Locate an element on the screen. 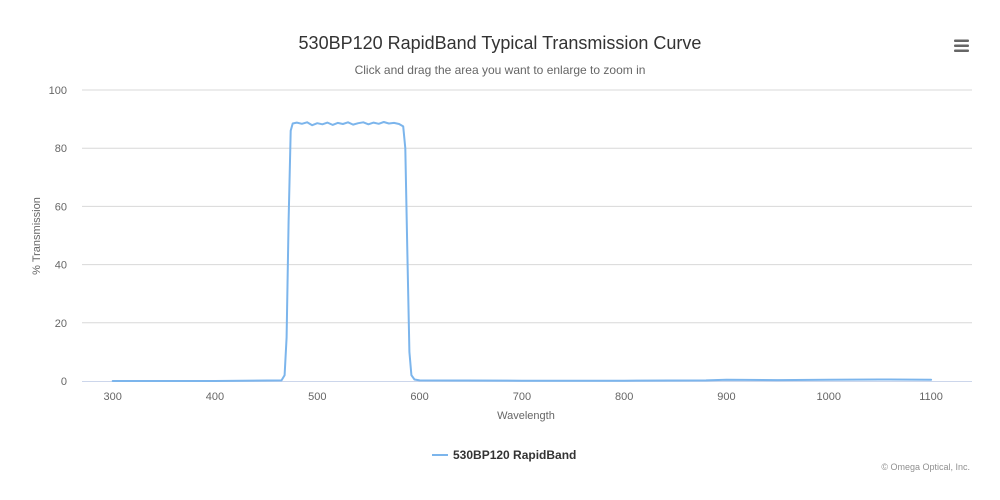 Image resolution: width=1000 pixels, height=500 pixels. legend-item: 530BP120 RapidBand is located at coordinates (504, 455).